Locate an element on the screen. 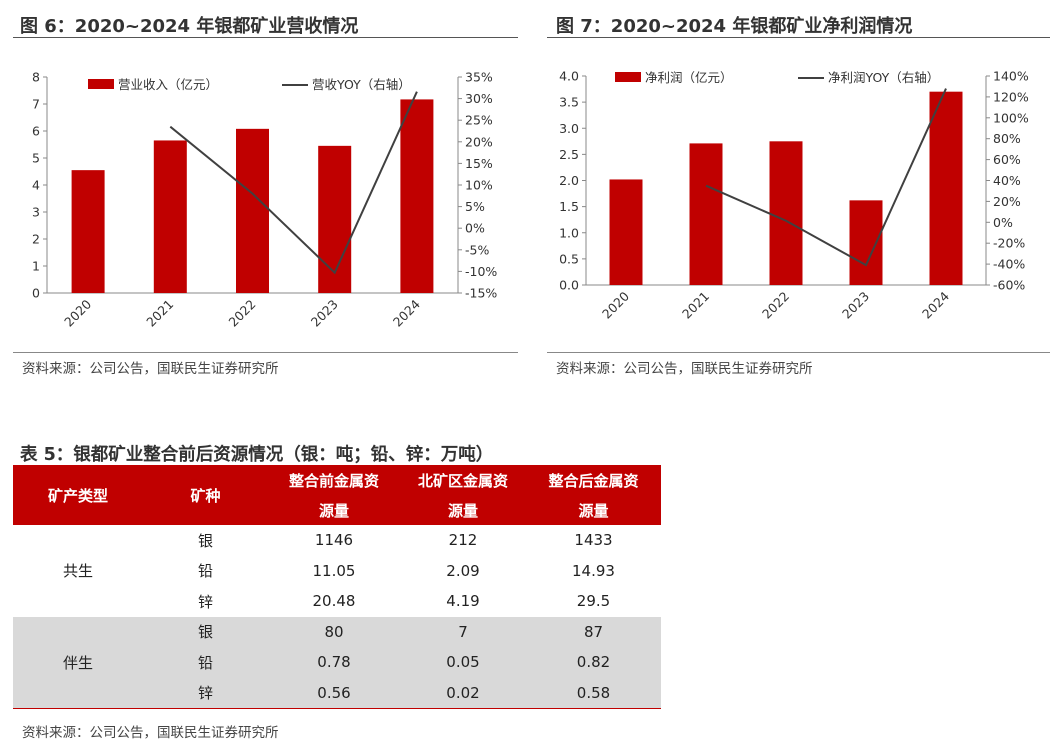 Image resolution: width=1060 pixels, height=748 pixels. group-type-cell: 伴生 is located at coordinates (78, 662).